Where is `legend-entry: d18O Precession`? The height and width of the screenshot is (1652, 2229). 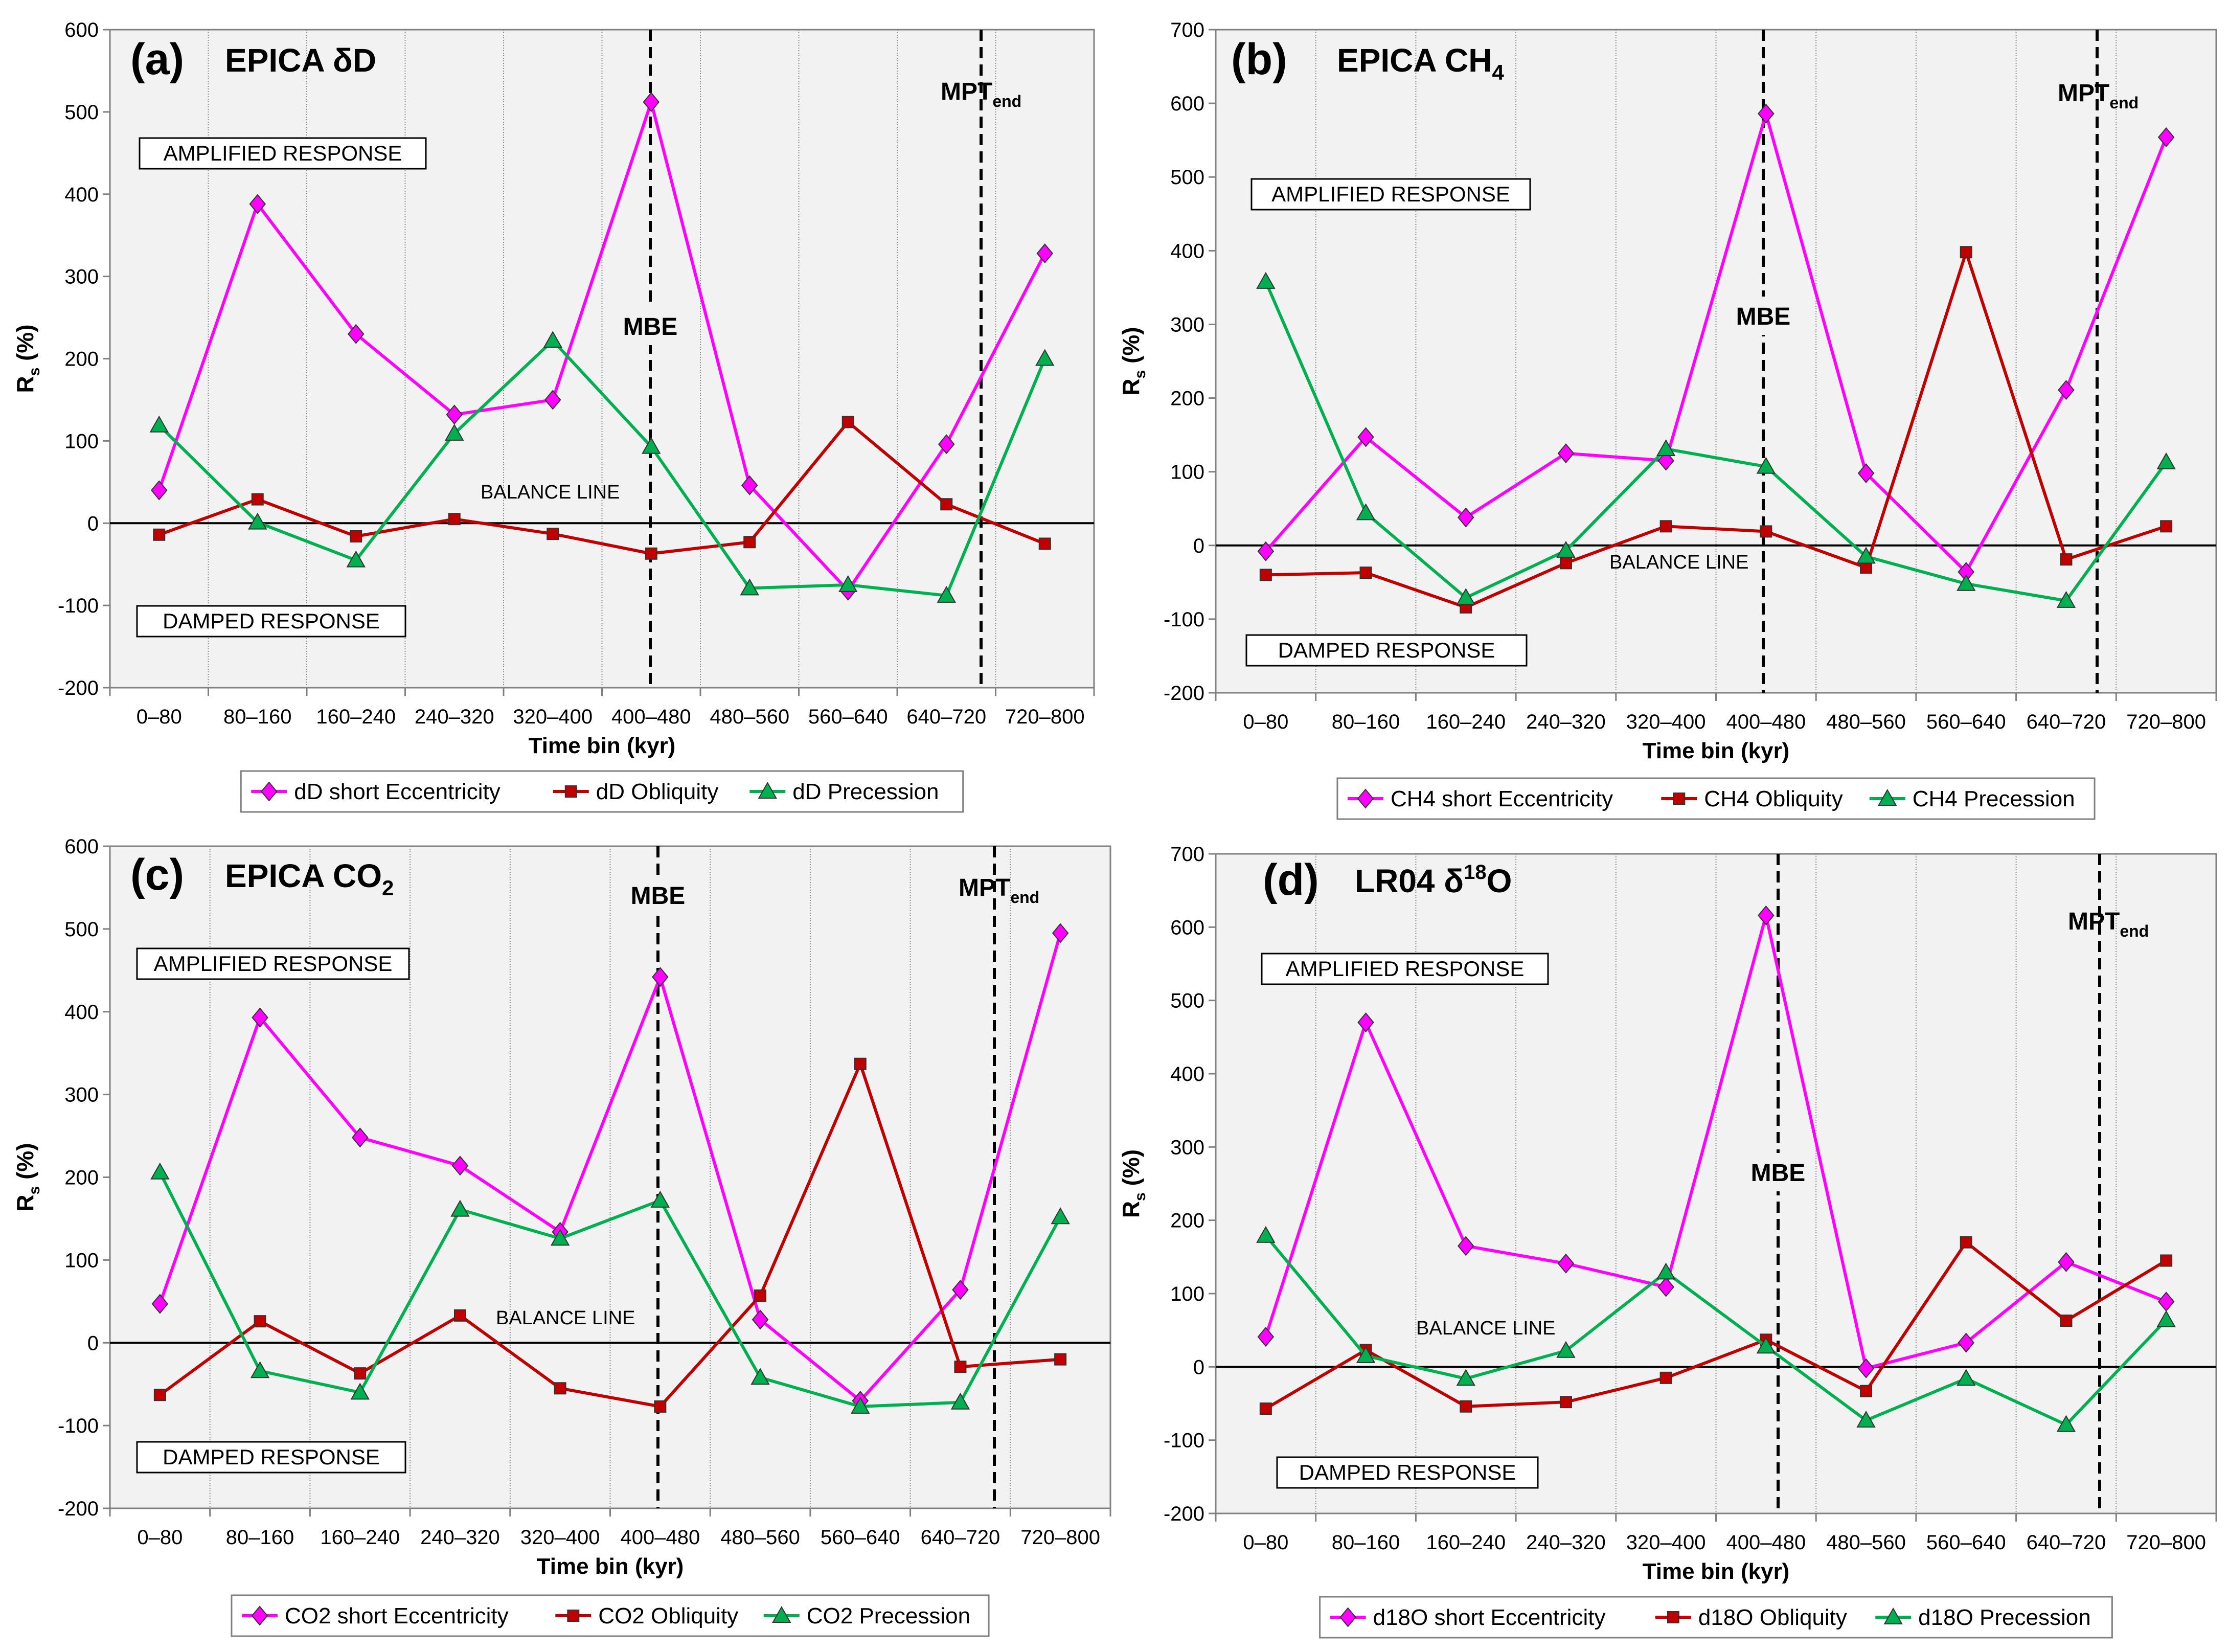 legend-entry: d18O Precession is located at coordinates (2004, 1617).